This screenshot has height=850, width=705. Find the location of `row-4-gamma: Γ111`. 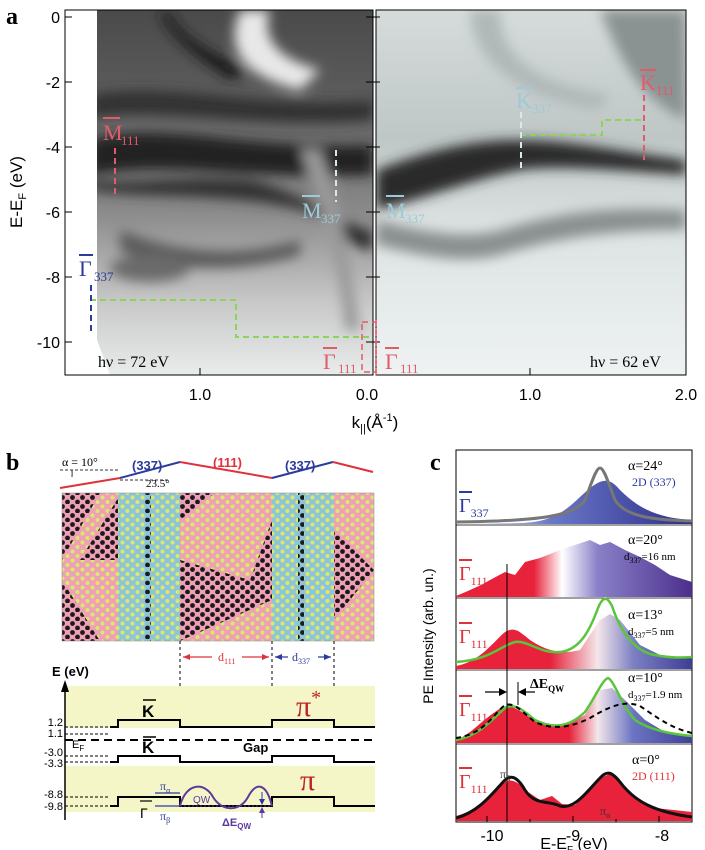

row-4-gamma: Γ111 is located at coordinates (473, 711).